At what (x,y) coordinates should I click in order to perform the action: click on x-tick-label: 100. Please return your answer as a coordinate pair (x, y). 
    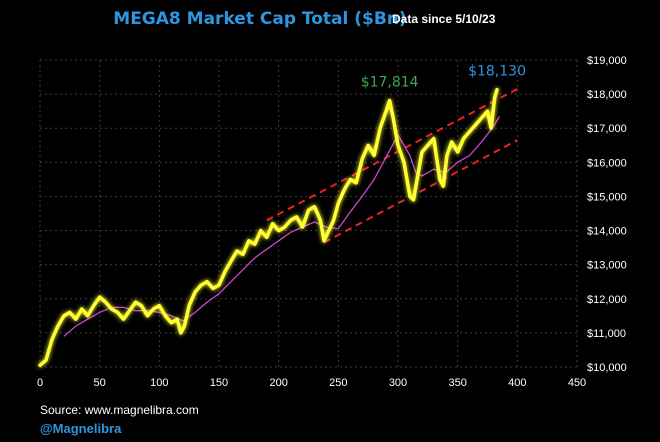
    Looking at the image, I should click on (159, 383).